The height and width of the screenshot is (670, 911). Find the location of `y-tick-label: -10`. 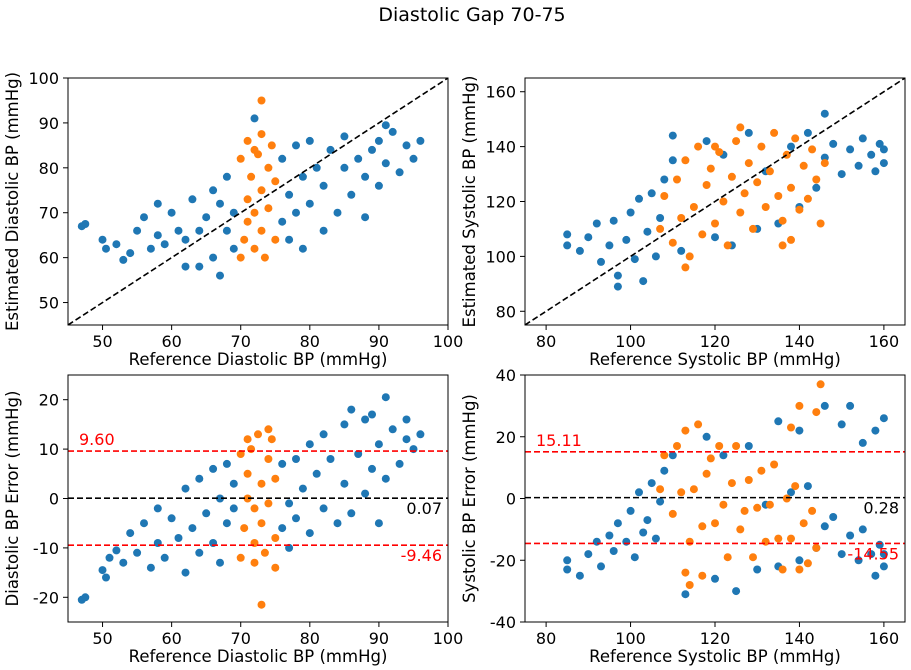

y-tick-label: -10 is located at coordinates (46, 548).